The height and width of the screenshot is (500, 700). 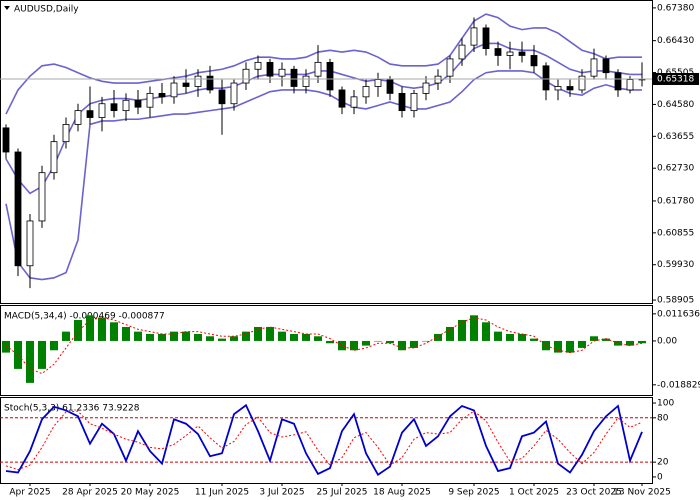 I want to click on x-tick-label: 9 Sep 2025, so click(x=473, y=493).